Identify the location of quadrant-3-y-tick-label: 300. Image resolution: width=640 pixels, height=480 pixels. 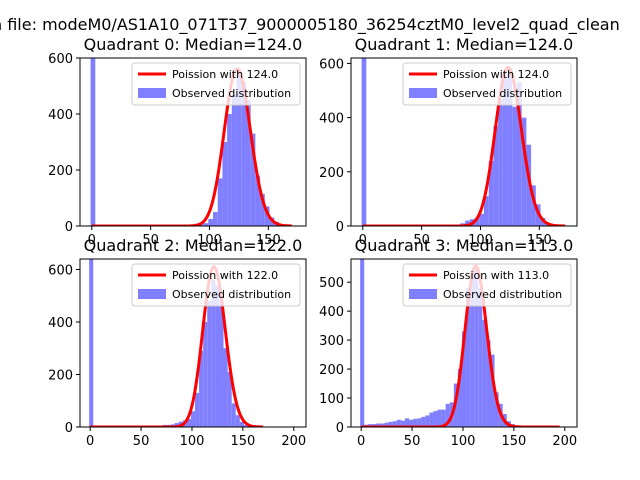
(331, 341).